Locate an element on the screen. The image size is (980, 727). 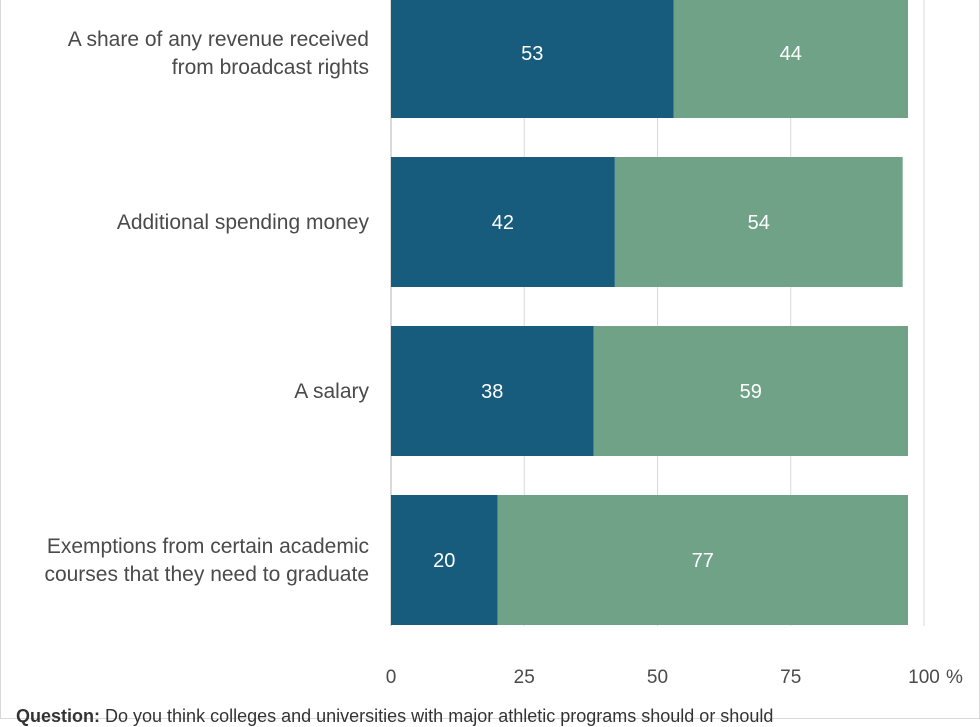
category-label: A share of any revenue received is located at coordinates (218, 39).